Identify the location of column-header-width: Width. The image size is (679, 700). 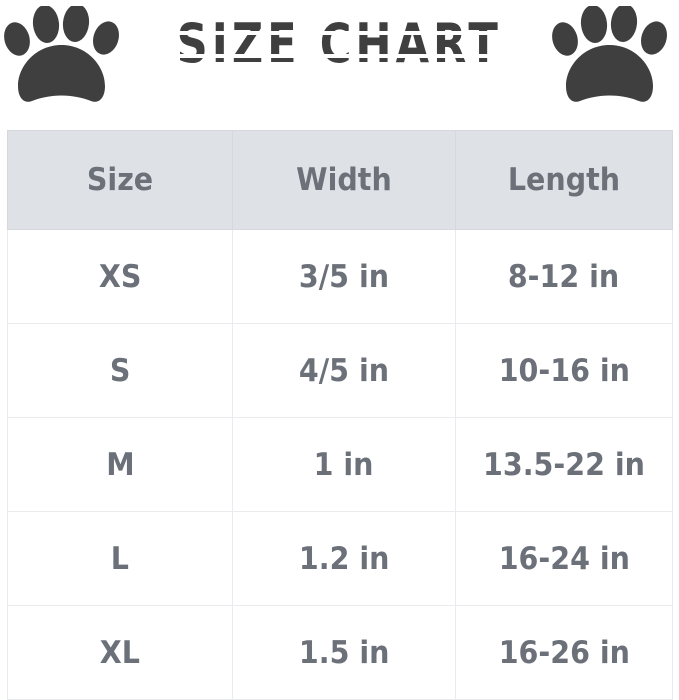
(344, 180).